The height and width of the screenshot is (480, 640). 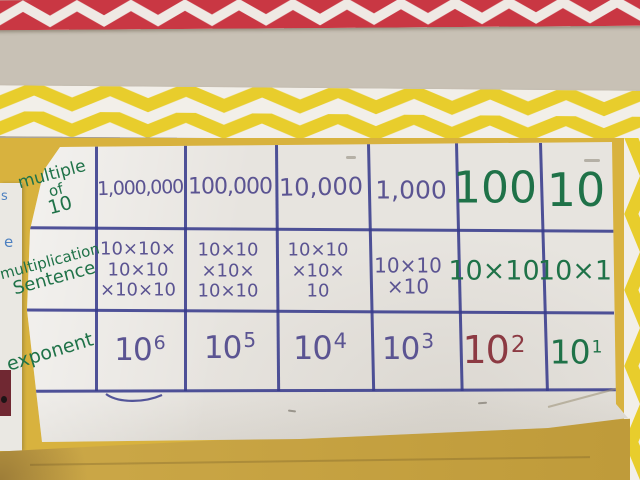 I want to click on exponent-cell-4: 102, so click(x=494, y=350).